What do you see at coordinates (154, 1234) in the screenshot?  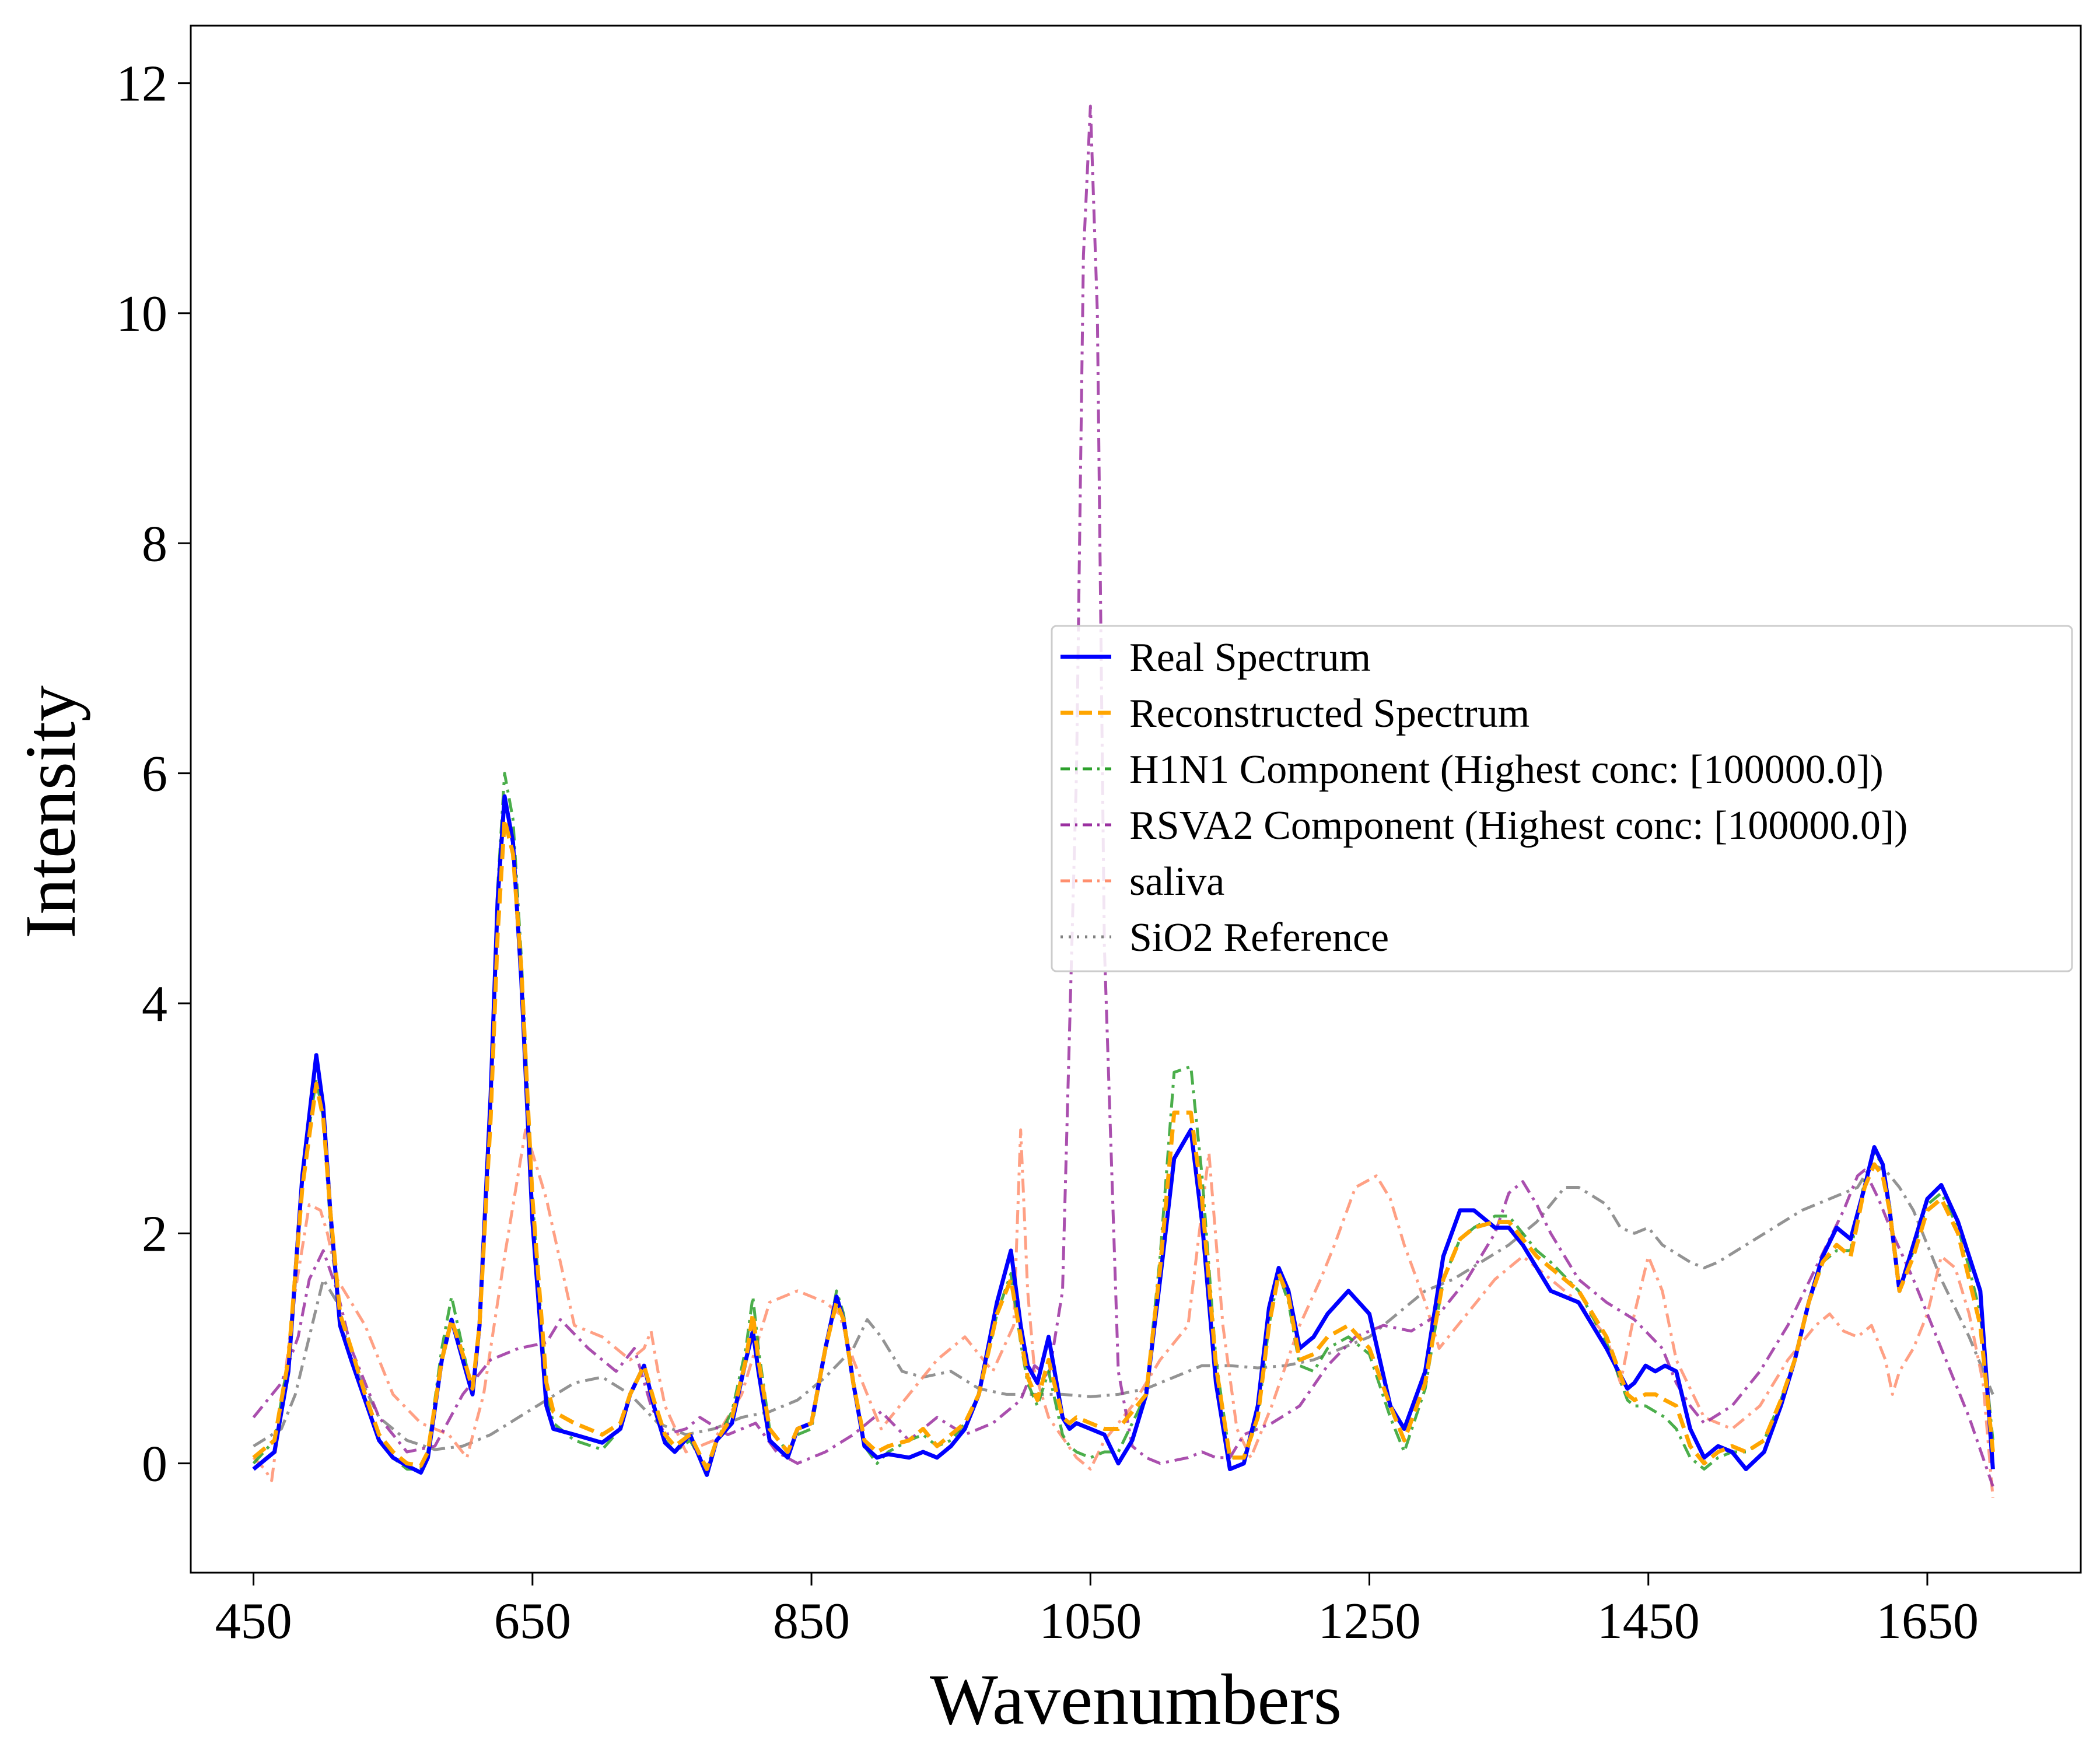 I see `y-tick-label: 2` at bounding box center [154, 1234].